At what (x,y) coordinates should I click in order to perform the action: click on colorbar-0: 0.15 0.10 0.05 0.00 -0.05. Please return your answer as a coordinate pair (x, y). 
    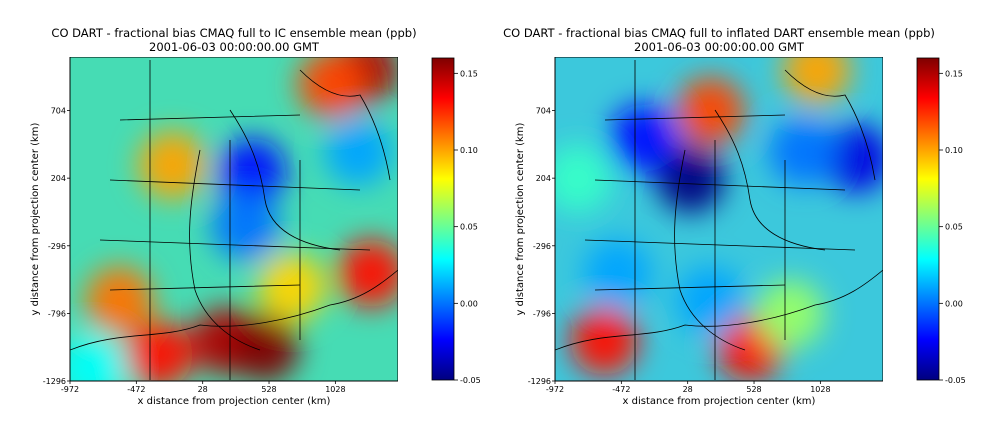
    Looking at the image, I should click on (456, 221).